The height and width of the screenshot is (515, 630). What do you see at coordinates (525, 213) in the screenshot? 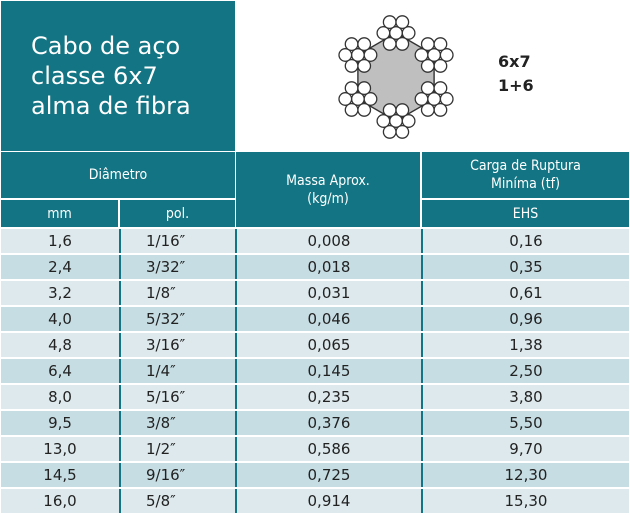
I see `header-ehs: EHS` at bounding box center [525, 213].